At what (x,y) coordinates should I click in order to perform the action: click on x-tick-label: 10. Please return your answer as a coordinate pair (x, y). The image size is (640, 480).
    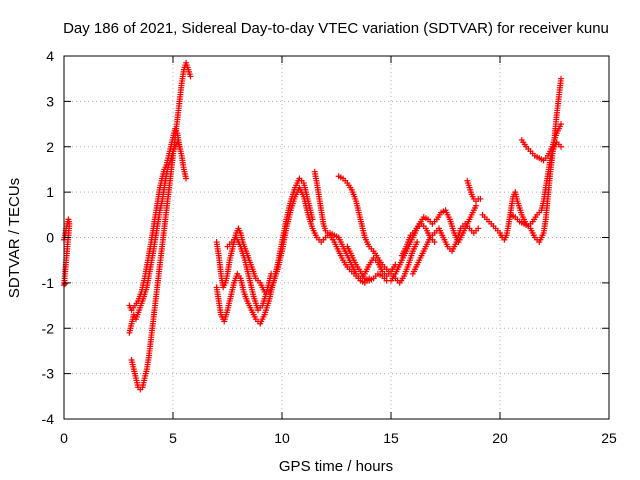
    Looking at the image, I should click on (282, 438).